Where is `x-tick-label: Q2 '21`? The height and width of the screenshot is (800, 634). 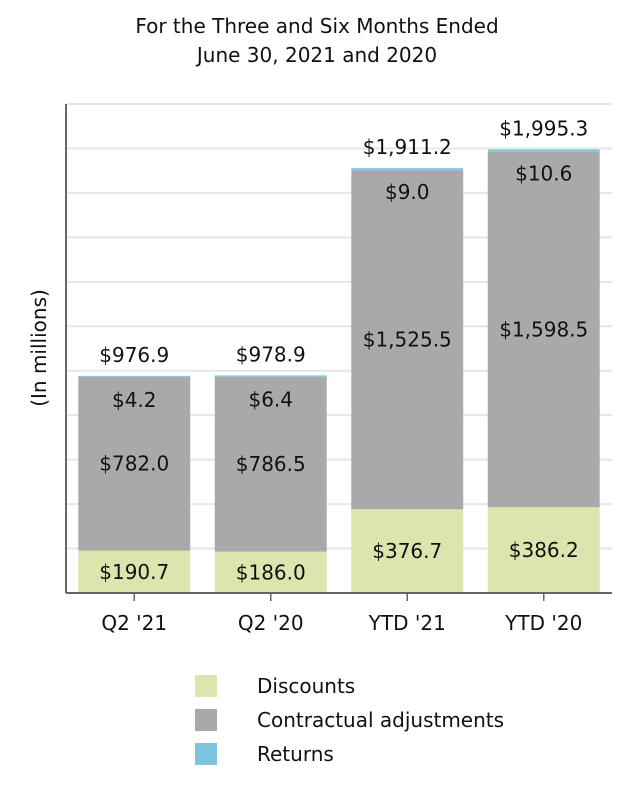
x-tick-label: Q2 '21 is located at coordinates (134, 623).